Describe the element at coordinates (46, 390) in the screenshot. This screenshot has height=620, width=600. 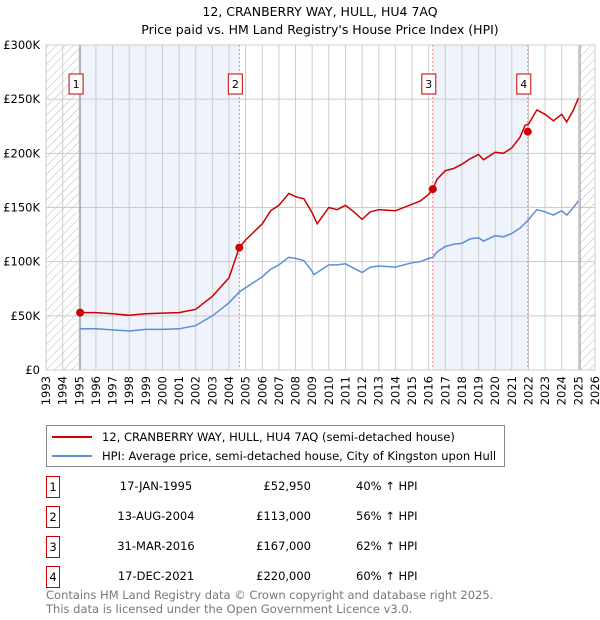
I see `x-tick-label: 1993` at that location.